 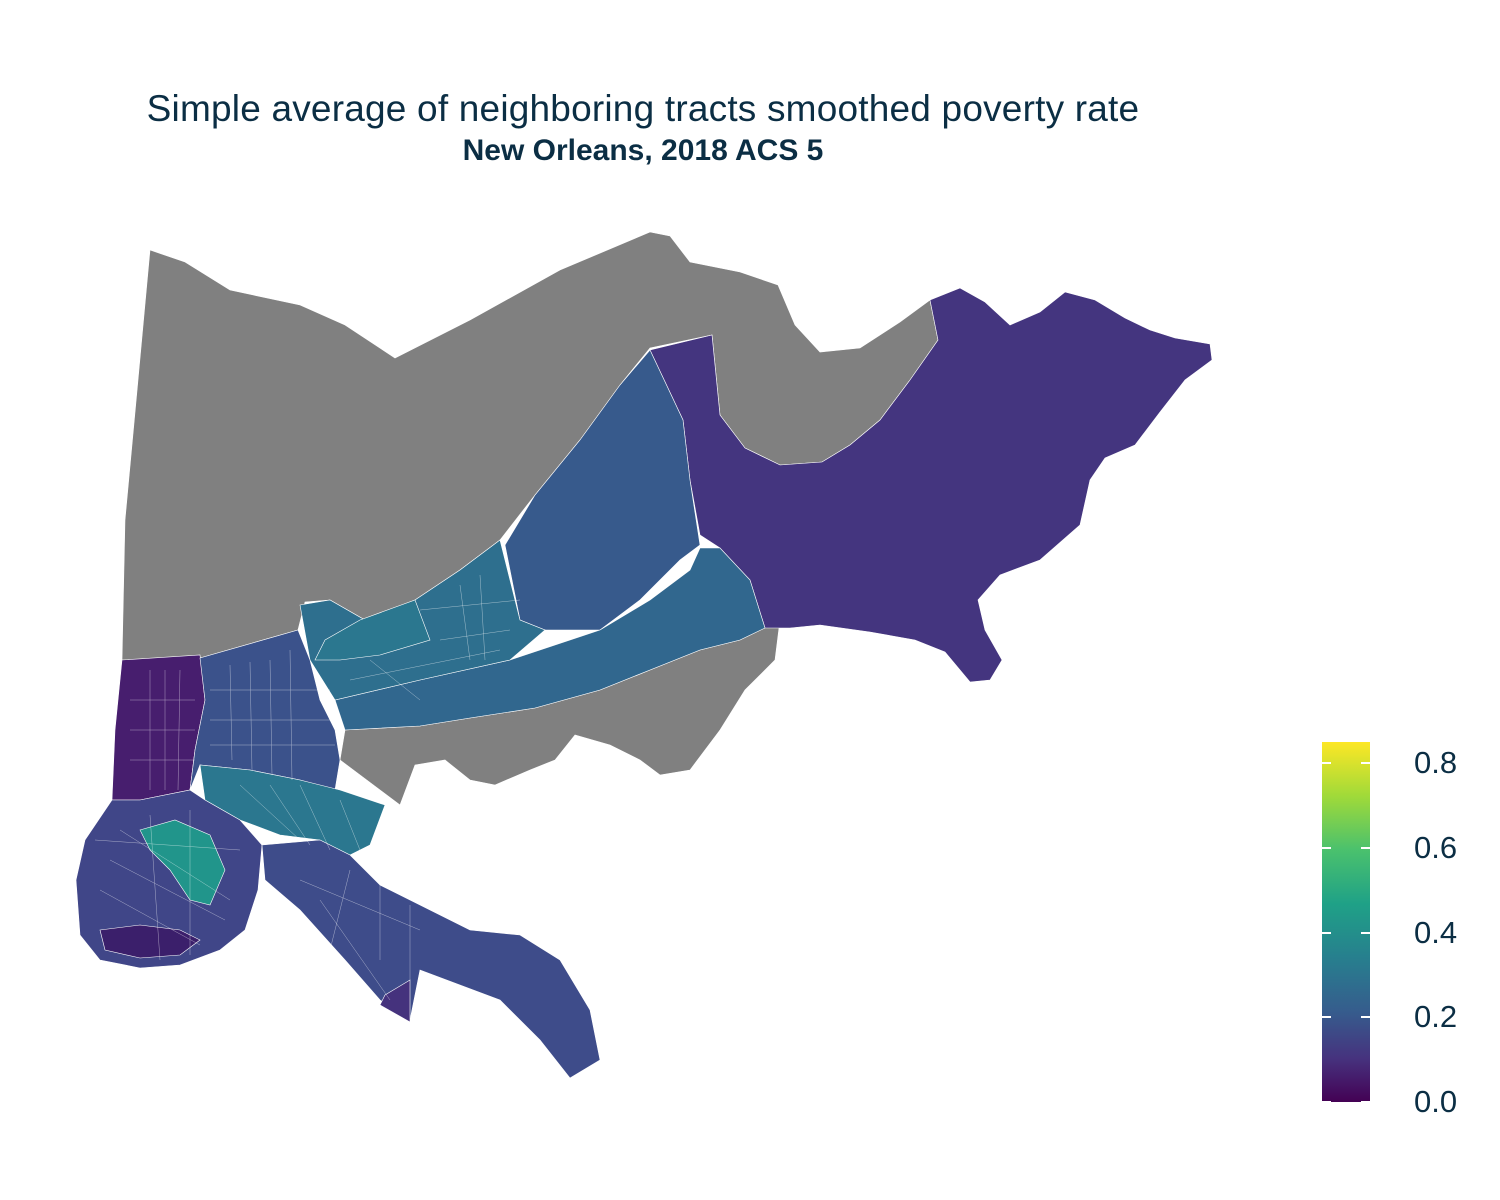 I want to click on region-gentilly-north, so click(x=602, y=490).